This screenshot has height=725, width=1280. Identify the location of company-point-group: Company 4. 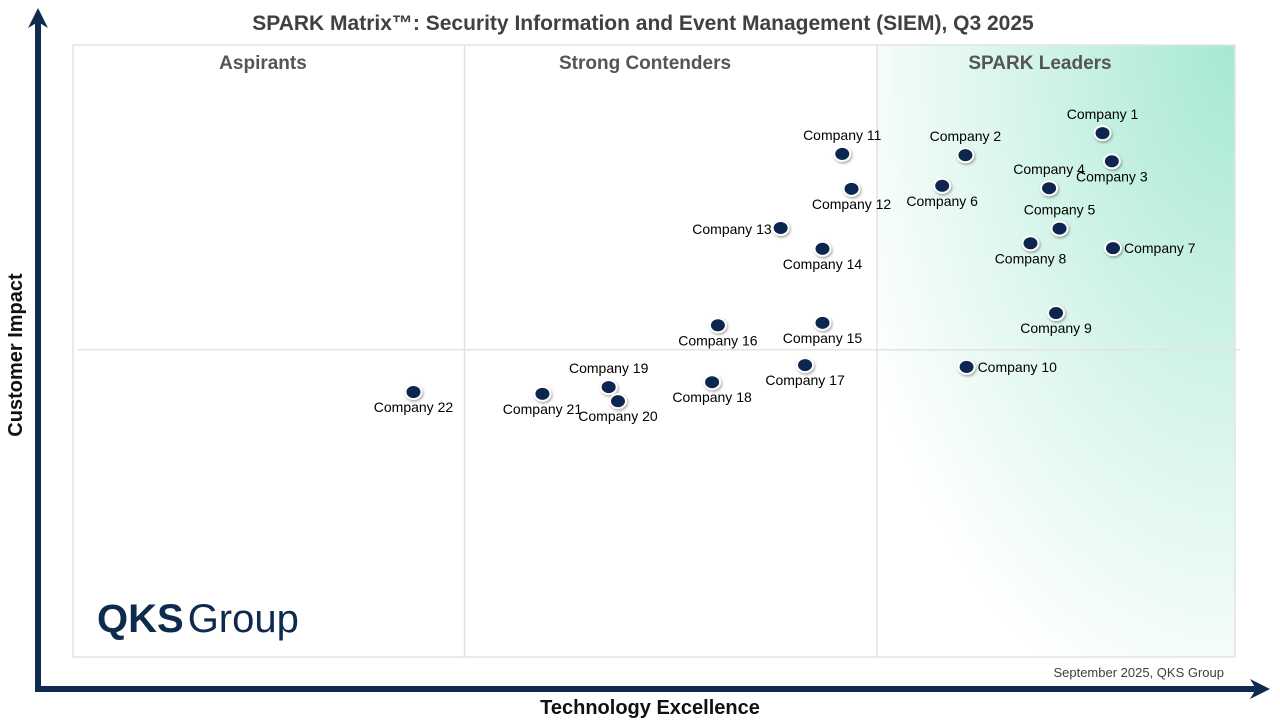
(1049, 179).